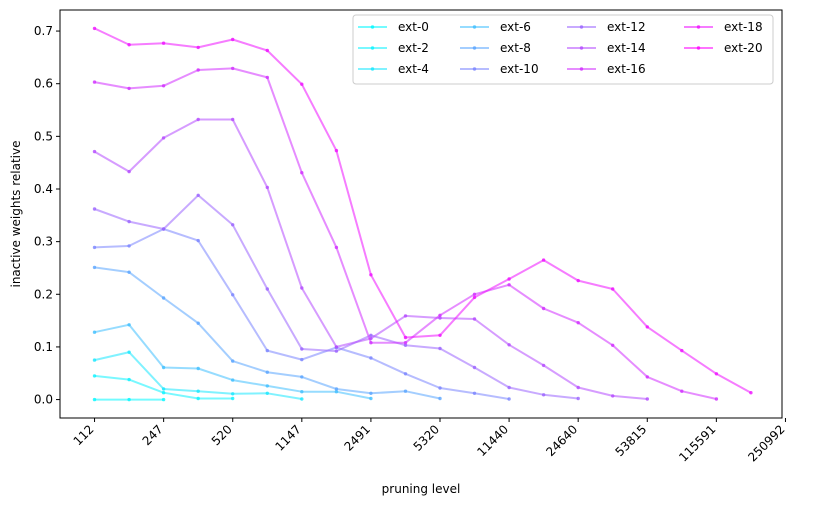 The width and height of the screenshot is (813, 505). I want to click on legend-label: ext-16, so click(626, 69).